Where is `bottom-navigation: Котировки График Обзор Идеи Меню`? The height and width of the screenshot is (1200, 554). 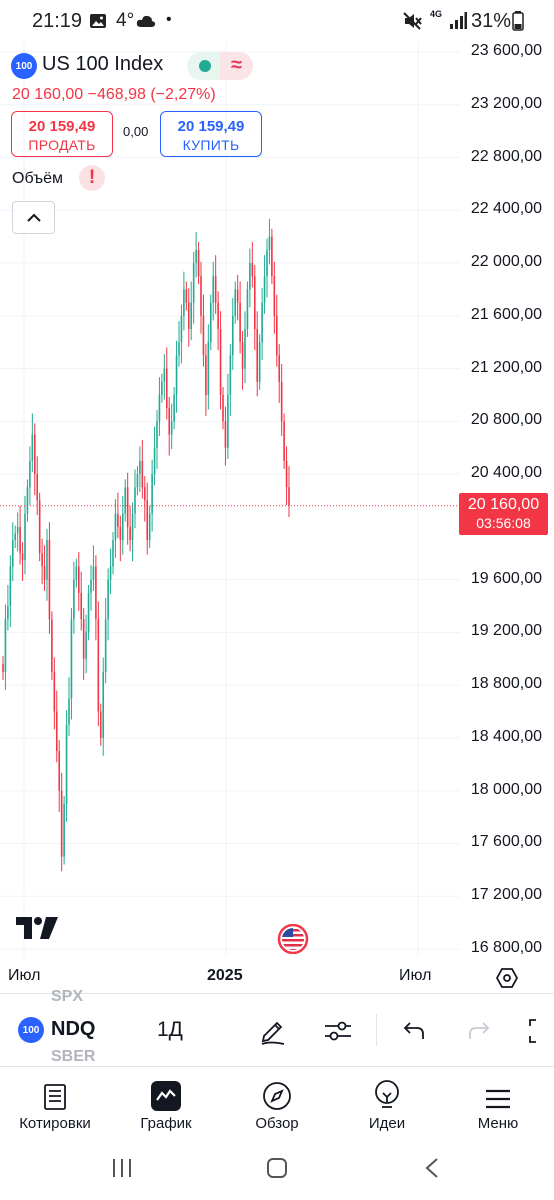
bottom-navigation: Котировки График Обзор Идеи Меню is located at coordinates (277, 1102).